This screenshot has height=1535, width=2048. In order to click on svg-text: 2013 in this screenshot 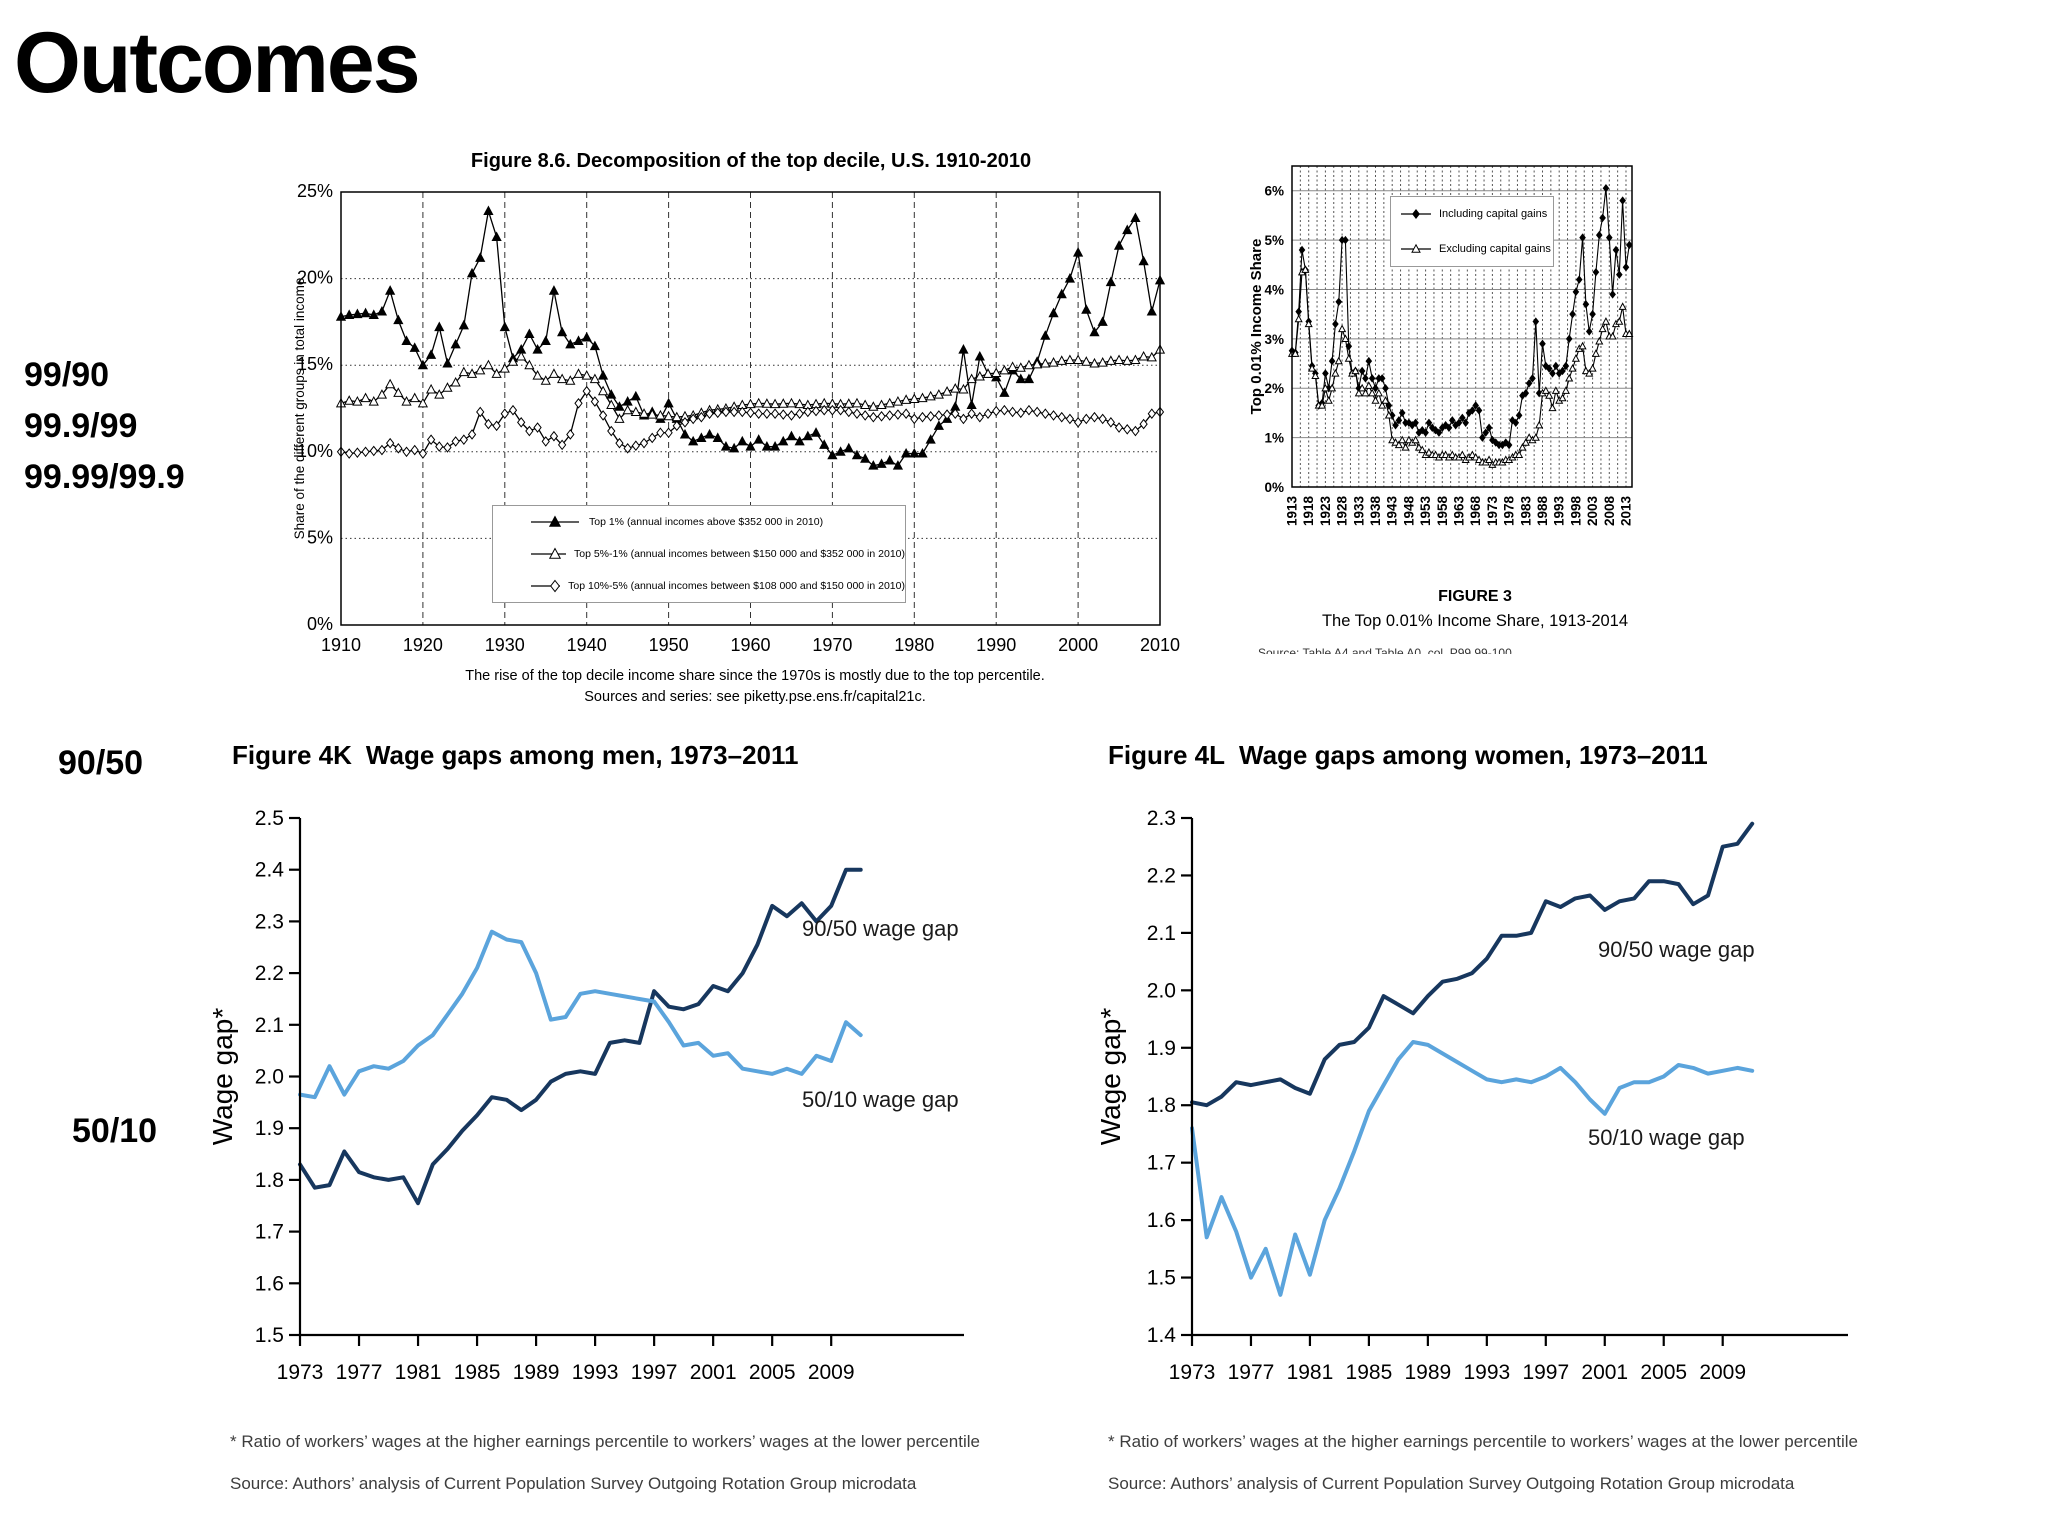, I will do `click(1625, 511)`.